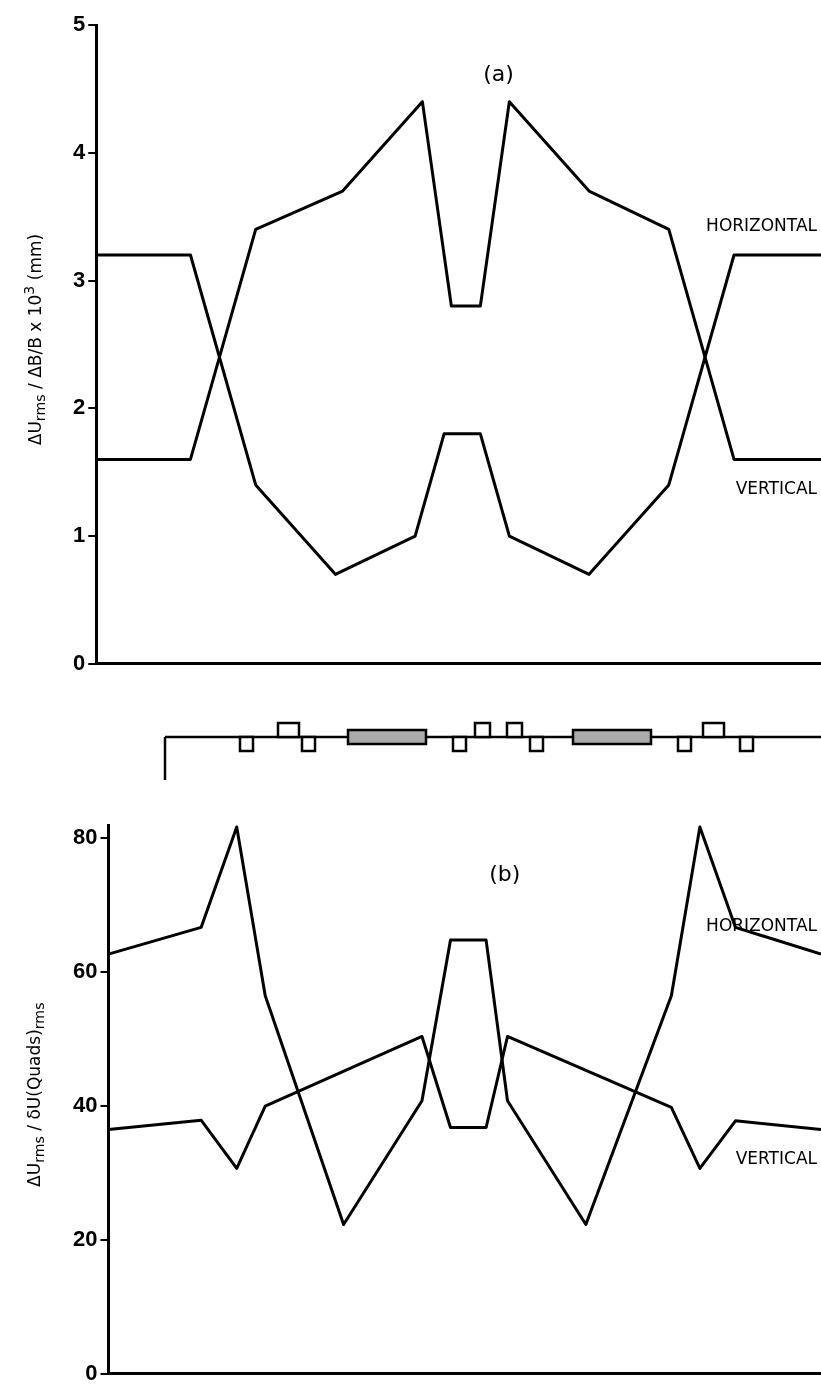  What do you see at coordinates (79, 279) in the screenshot?
I see `y-tick-label: 3` at bounding box center [79, 279].